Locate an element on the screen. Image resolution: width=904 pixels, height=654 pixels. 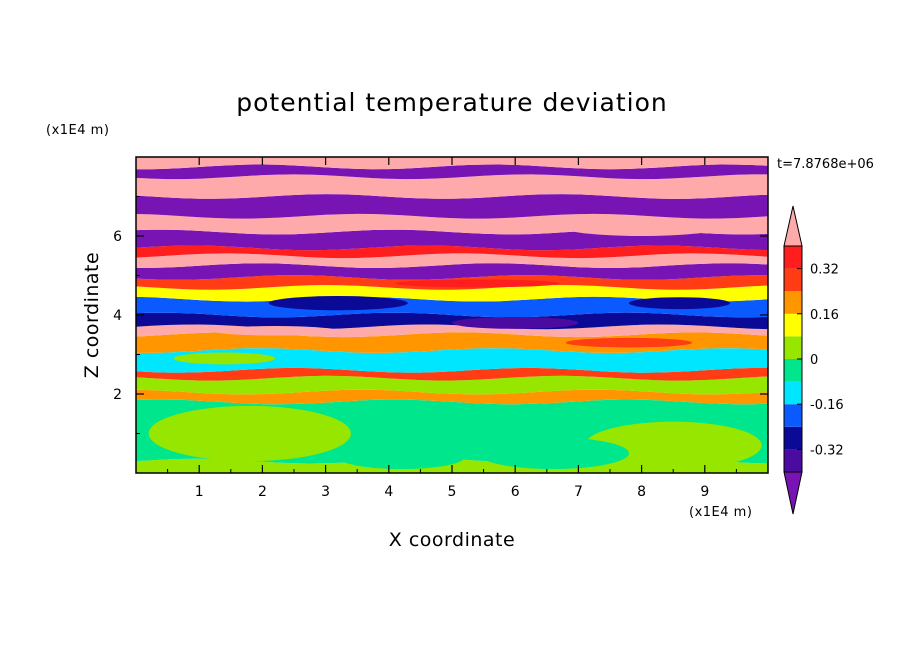
colorbar-label: 0 is located at coordinates (814, 360).